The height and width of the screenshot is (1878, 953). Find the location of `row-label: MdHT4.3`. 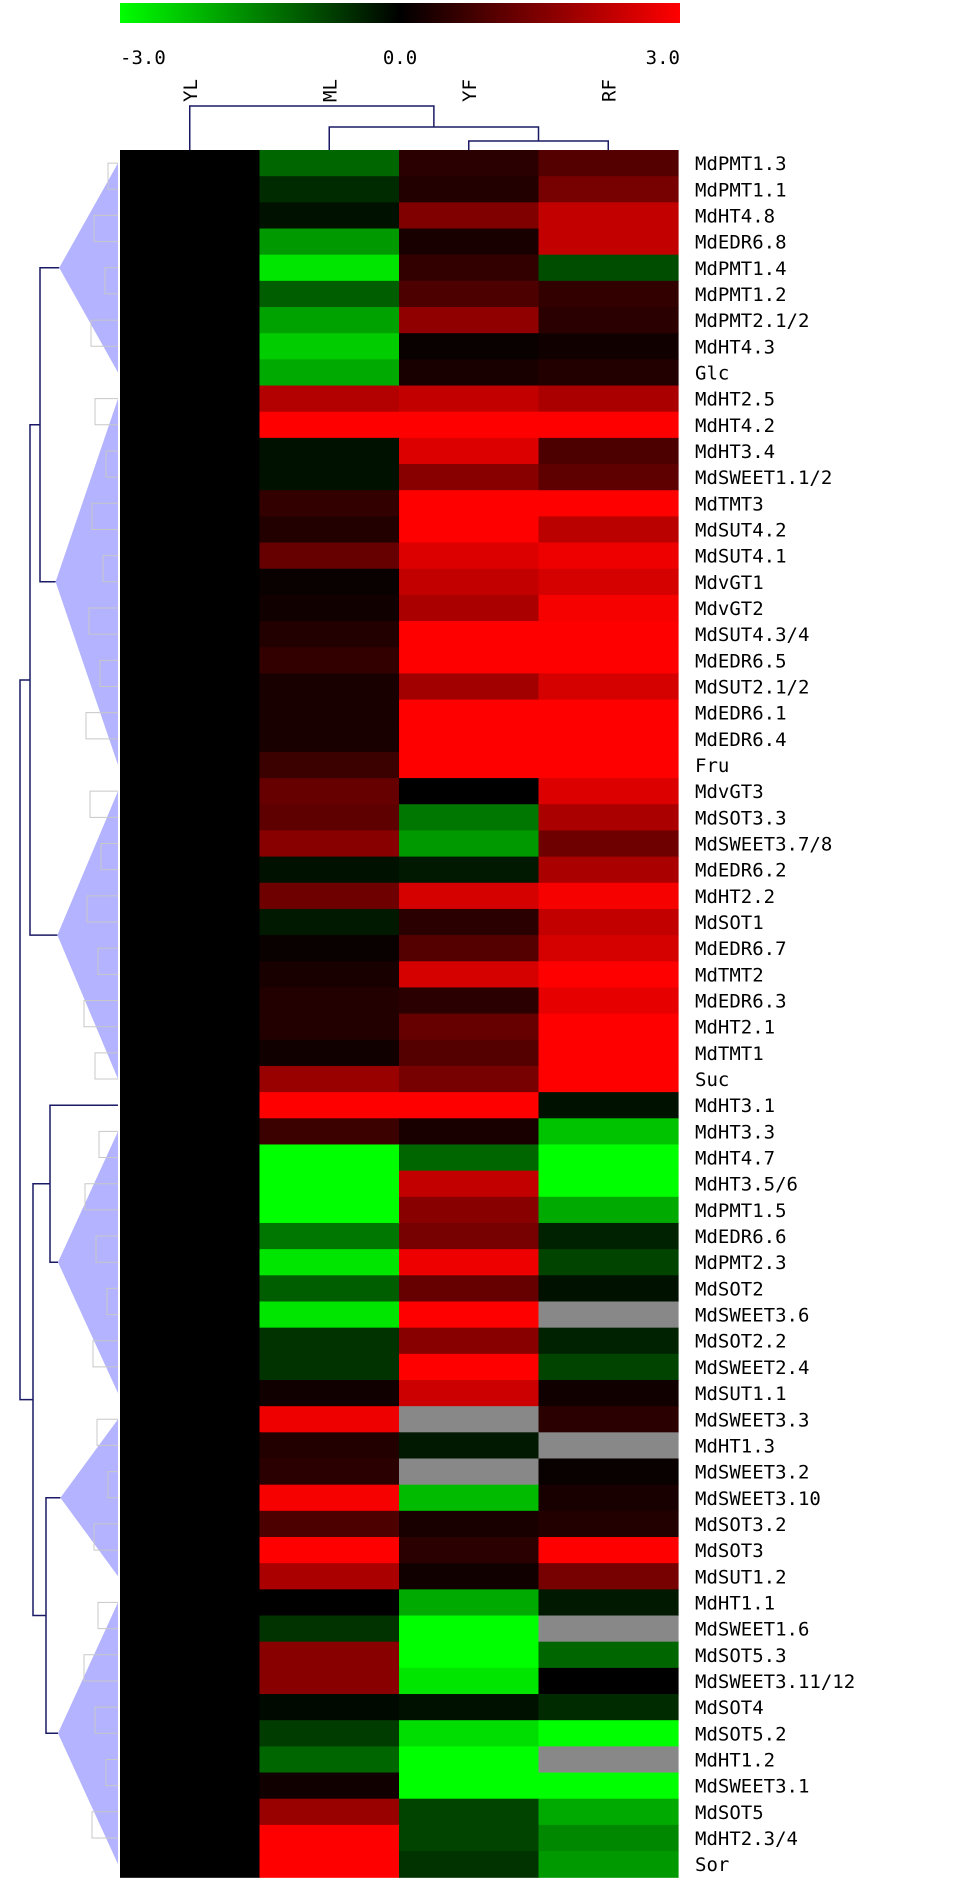

row-label: MdHT4.3 is located at coordinates (735, 347).